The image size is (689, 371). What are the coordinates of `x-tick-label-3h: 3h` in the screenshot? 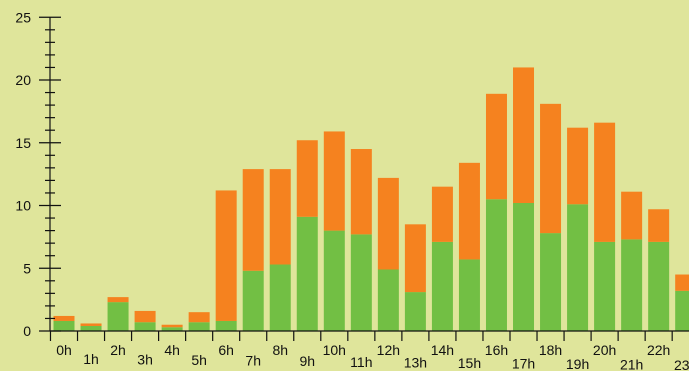 It's located at (145, 360).